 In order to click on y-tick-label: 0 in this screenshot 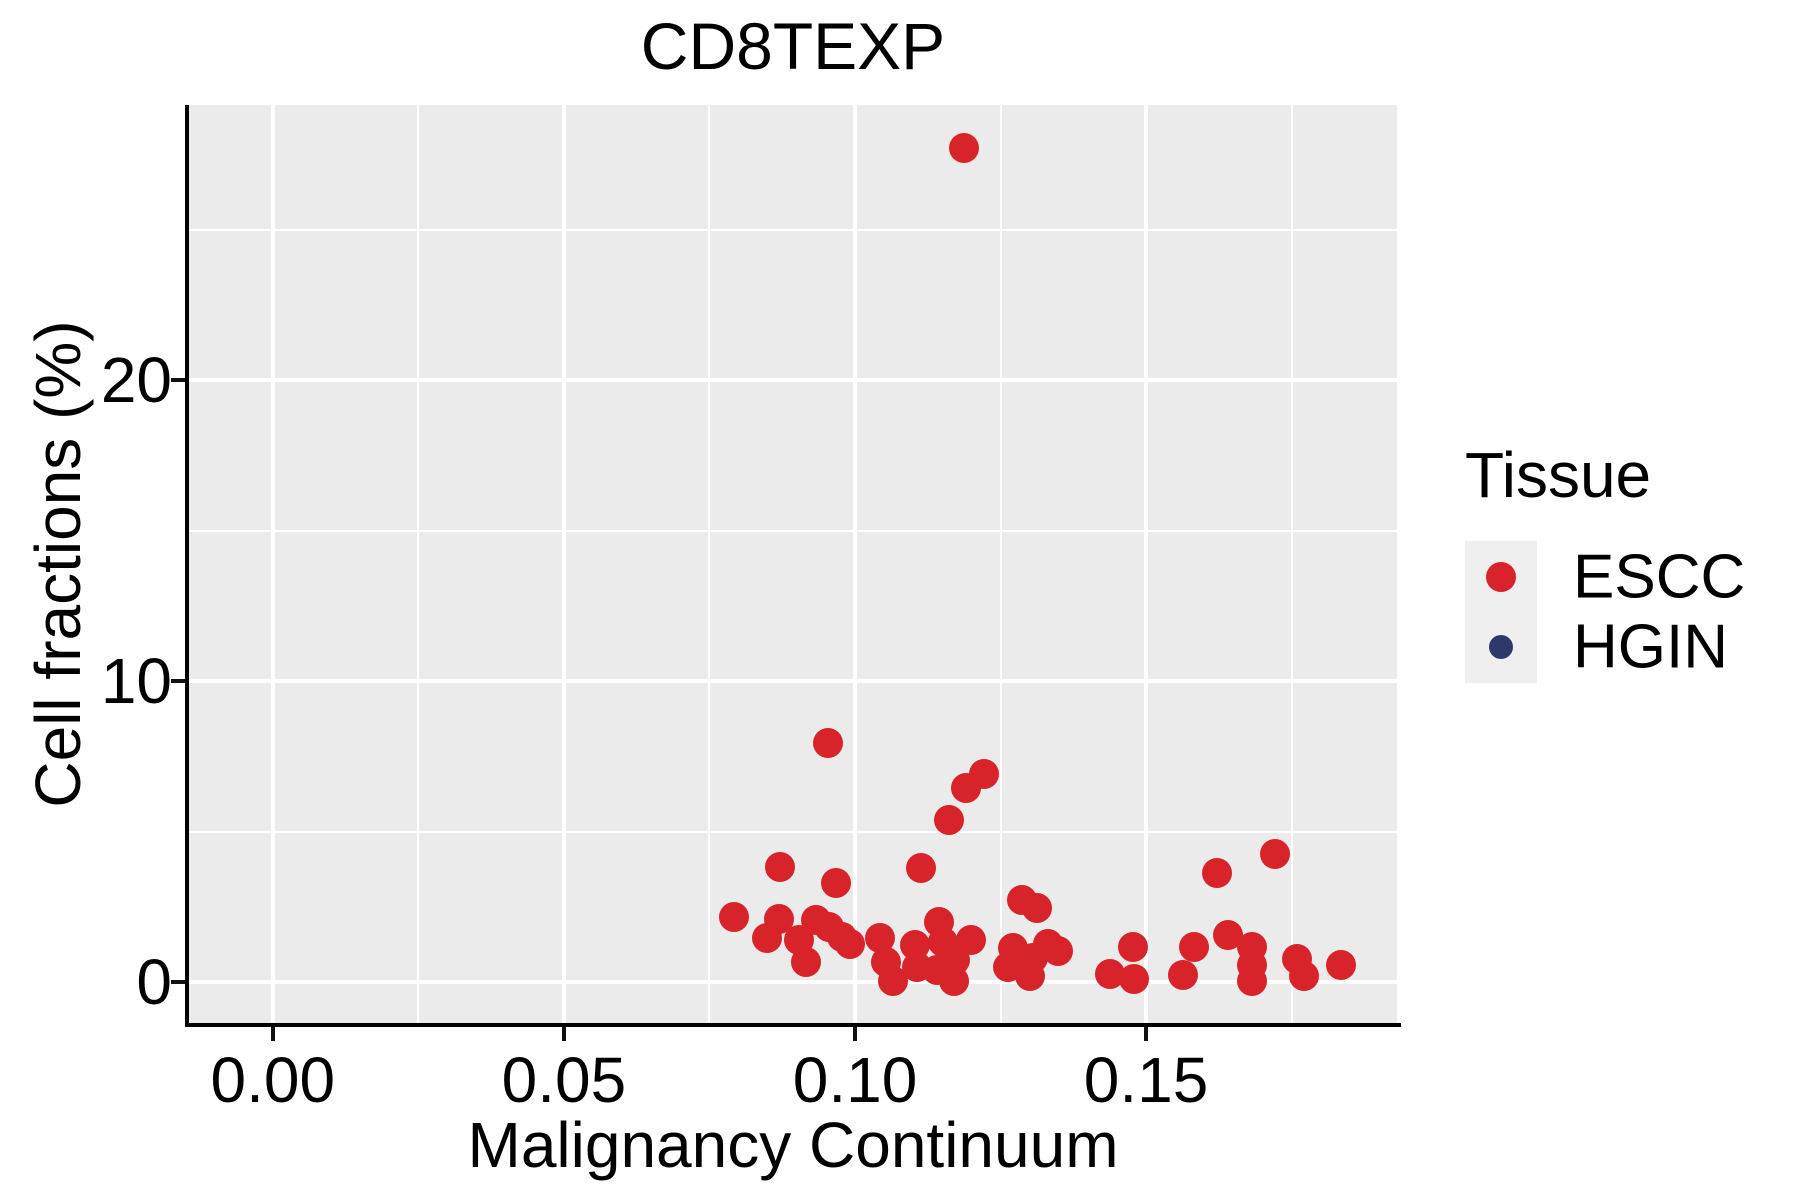, I will do `click(154, 982)`.